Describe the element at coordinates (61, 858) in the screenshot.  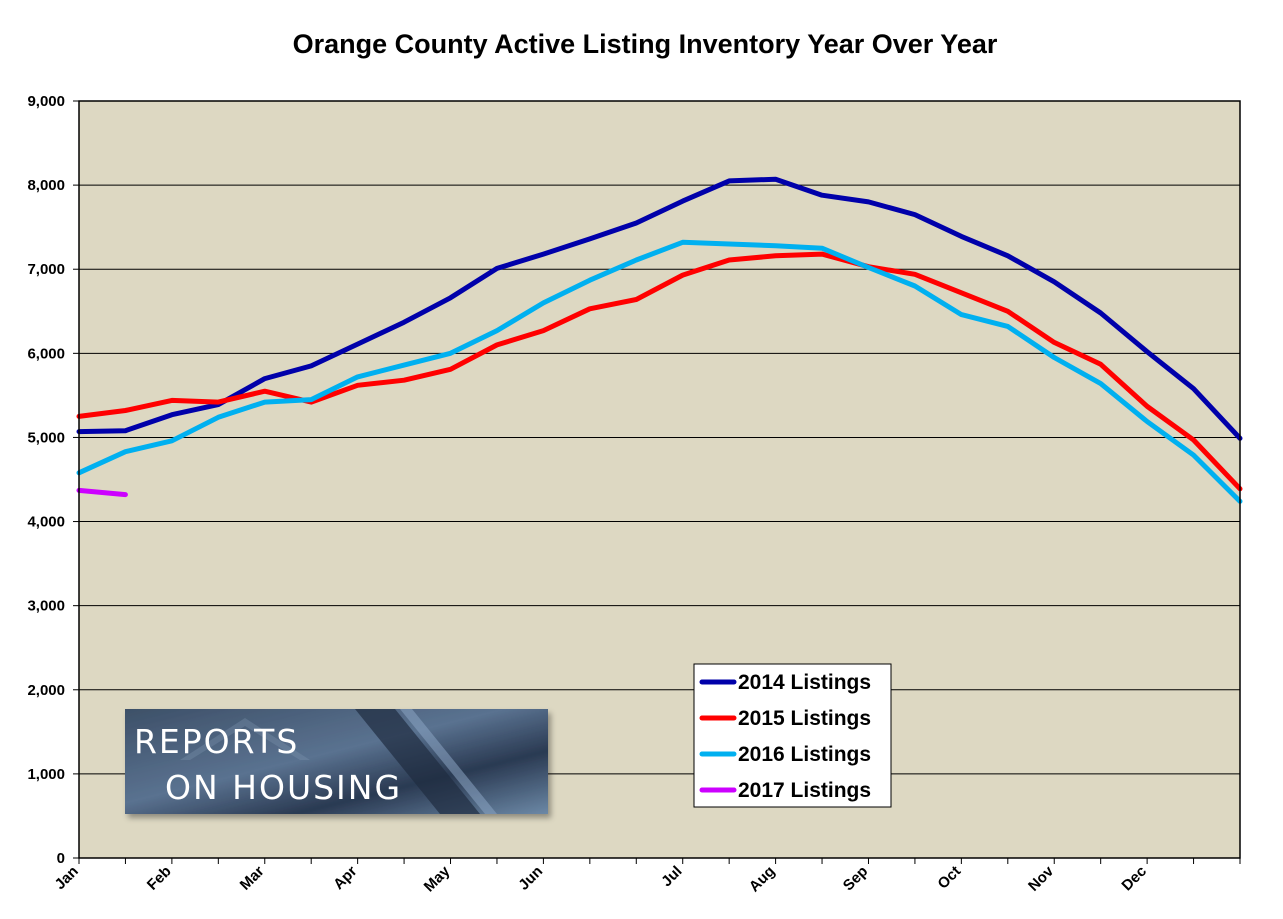
I see `y-tick-label: 0` at that location.